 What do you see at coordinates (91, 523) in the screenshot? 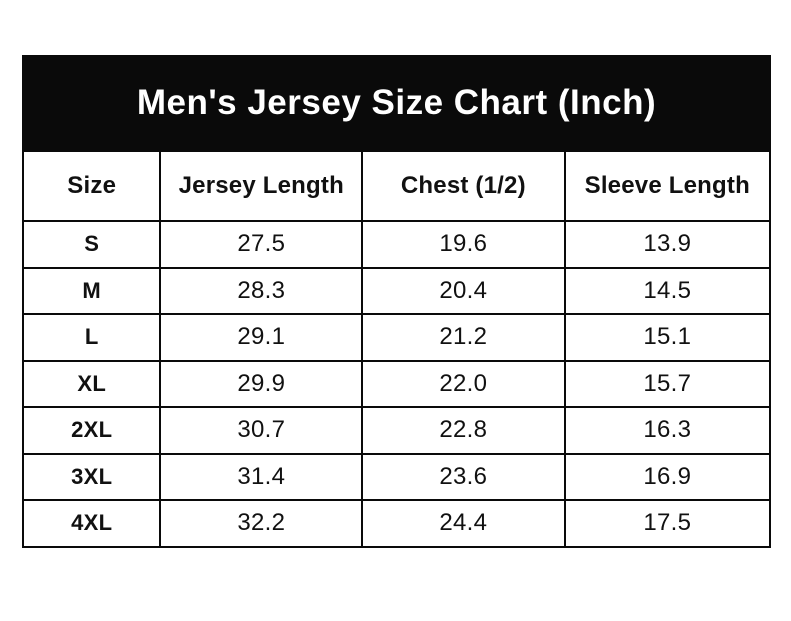
I see `size-cell: 4XL` at bounding box center [91, 523].